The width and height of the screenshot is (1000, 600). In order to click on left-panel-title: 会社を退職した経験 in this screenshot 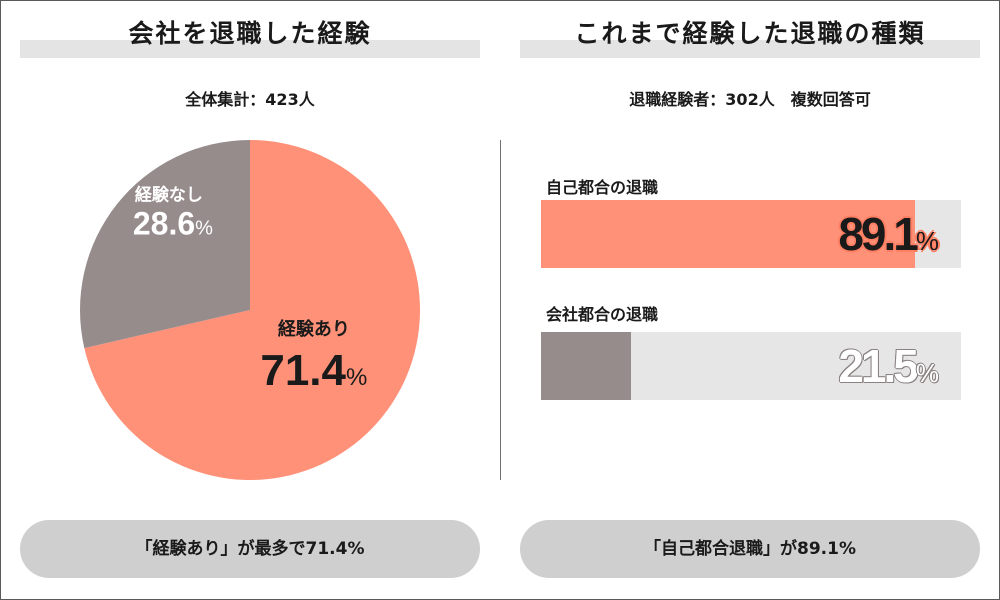, I will do `click(250, 36)`.